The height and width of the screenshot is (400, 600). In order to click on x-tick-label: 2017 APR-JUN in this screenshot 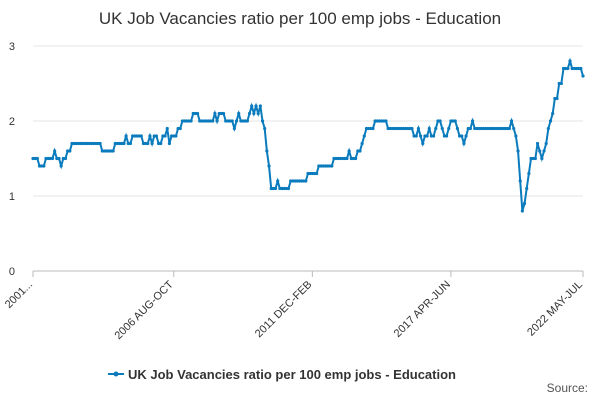, I will do `click(422, 309)`.